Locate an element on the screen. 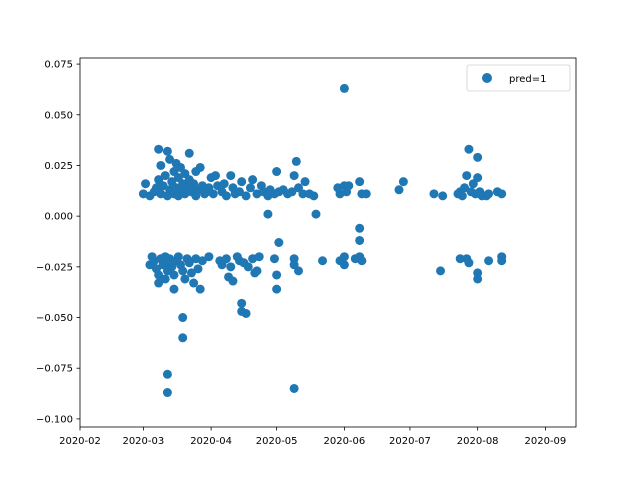 This screenshot has width=640, height=480. x-tick-label: 2020-07 is located at coordinates (410, 441).